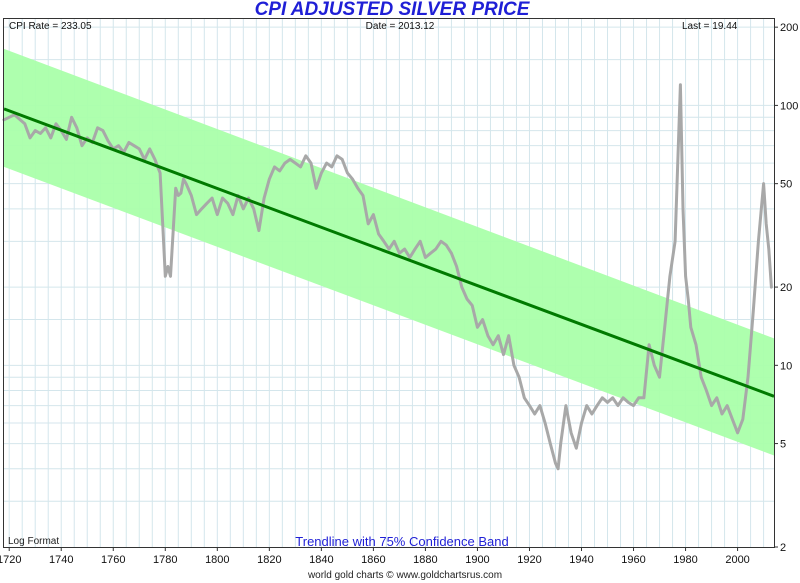 The height and width of the screenshot is (583, 800). What do you see at coordinates (581, 560) in the screenshot?
I see `x-tick-label: 1940` at bounding box center [581, 560].